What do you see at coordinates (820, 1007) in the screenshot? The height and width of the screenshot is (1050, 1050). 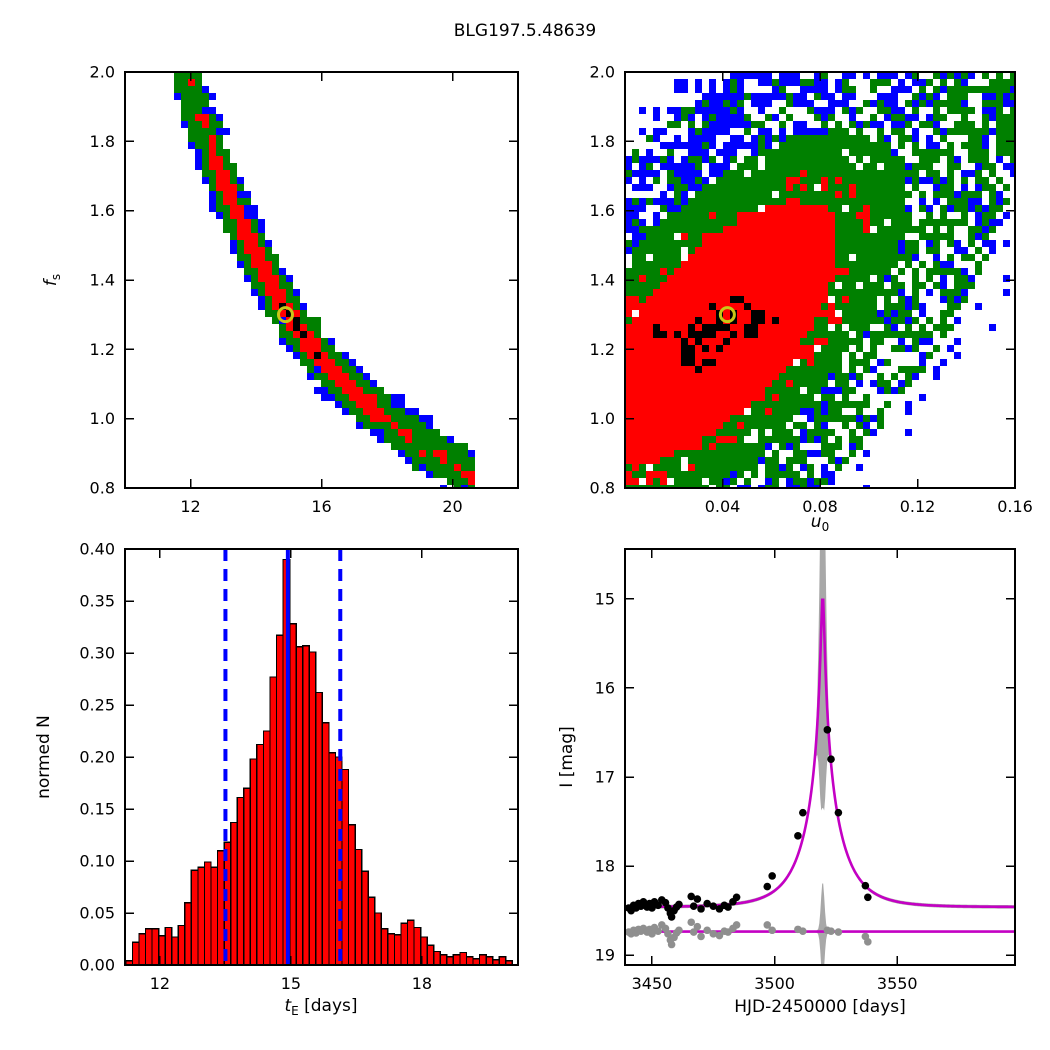 I see `hjd-axis-label: HJD-2450000 [days]` at bounding box center [820, 1007].